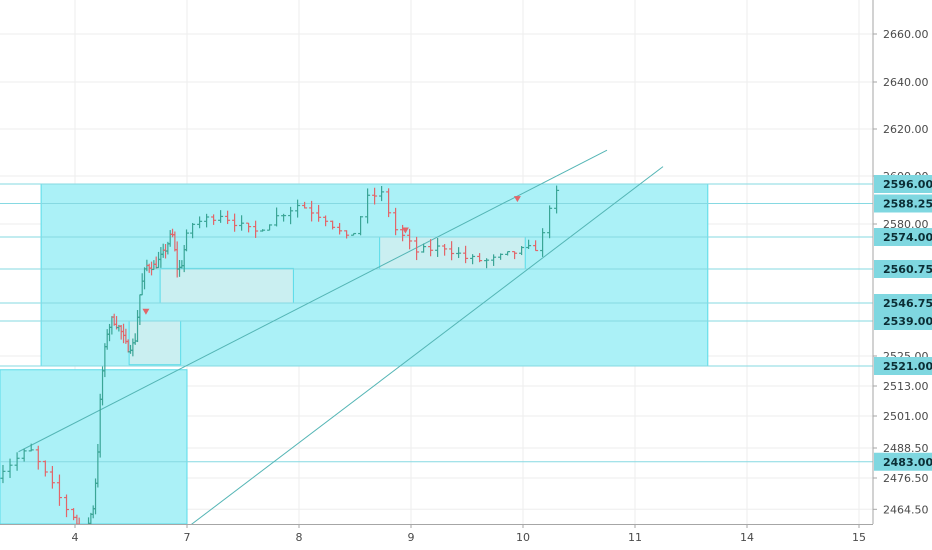  I want to click on x-tick-label-9: 9, so click(411, 537).